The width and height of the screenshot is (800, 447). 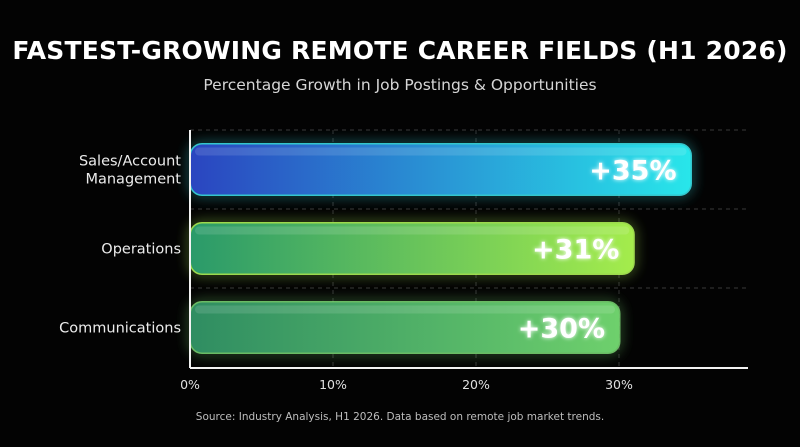 I want to click on x-tick-label: 10%, so click(x=333, y=384).